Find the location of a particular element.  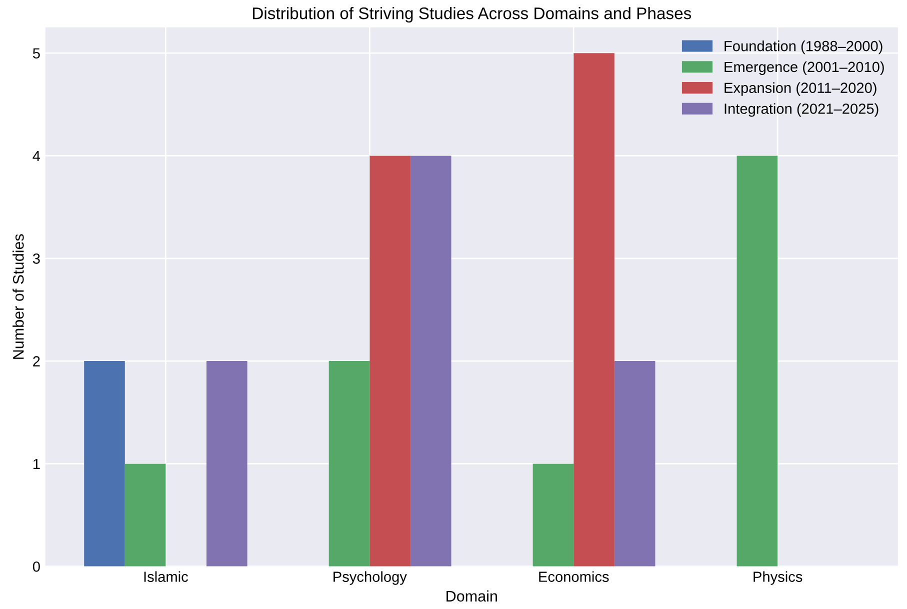

x-axis-title: Domain is located at coordinates (471, 596).